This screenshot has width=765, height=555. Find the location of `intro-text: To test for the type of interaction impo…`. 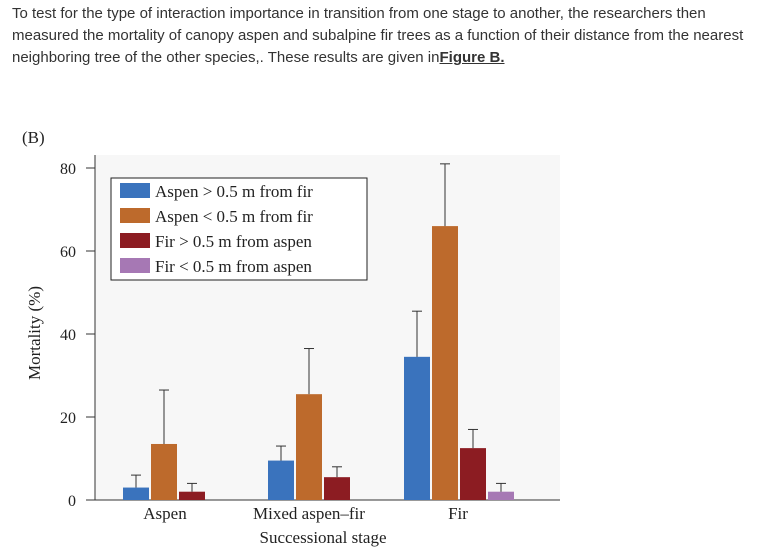

intro-text: To test for the type of interaction impo… is located at coordinates (378, 35).